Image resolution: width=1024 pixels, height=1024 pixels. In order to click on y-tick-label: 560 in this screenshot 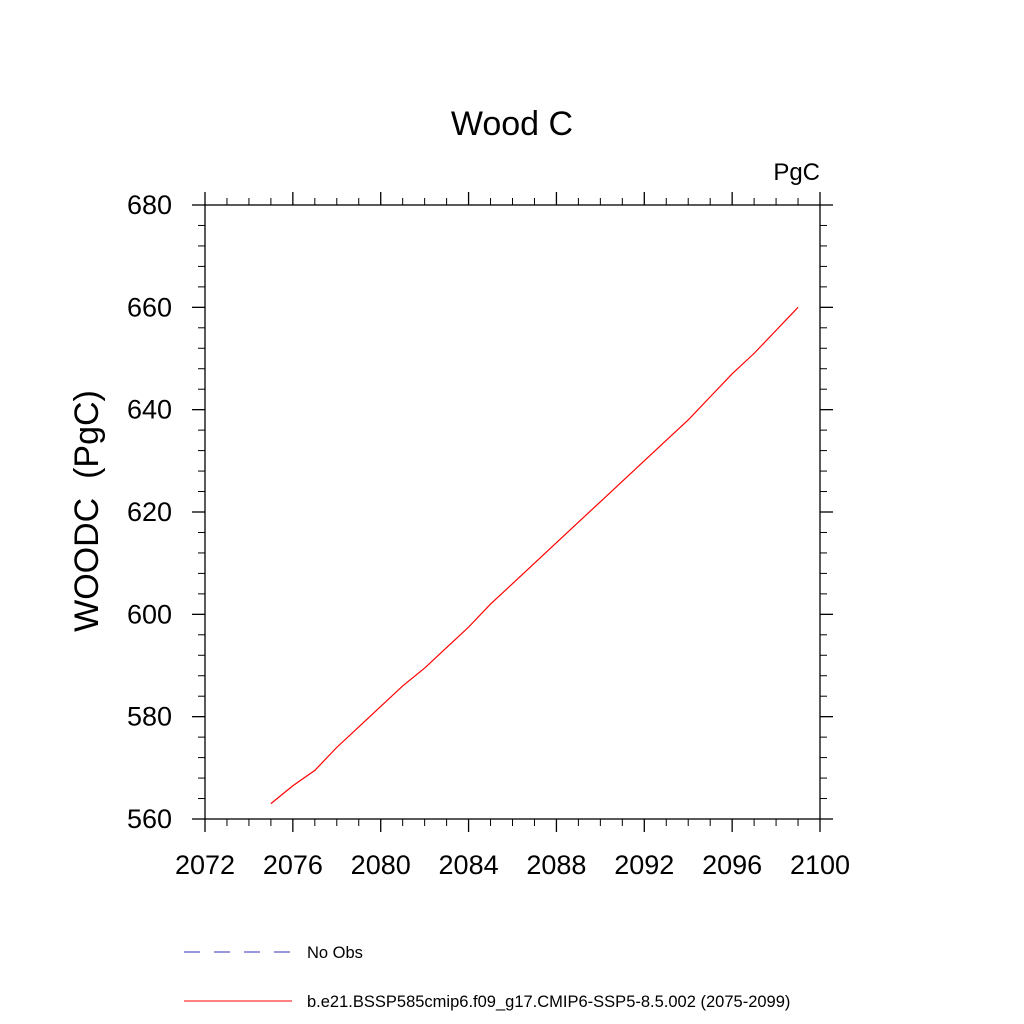, I will do `click(149, 819)`.